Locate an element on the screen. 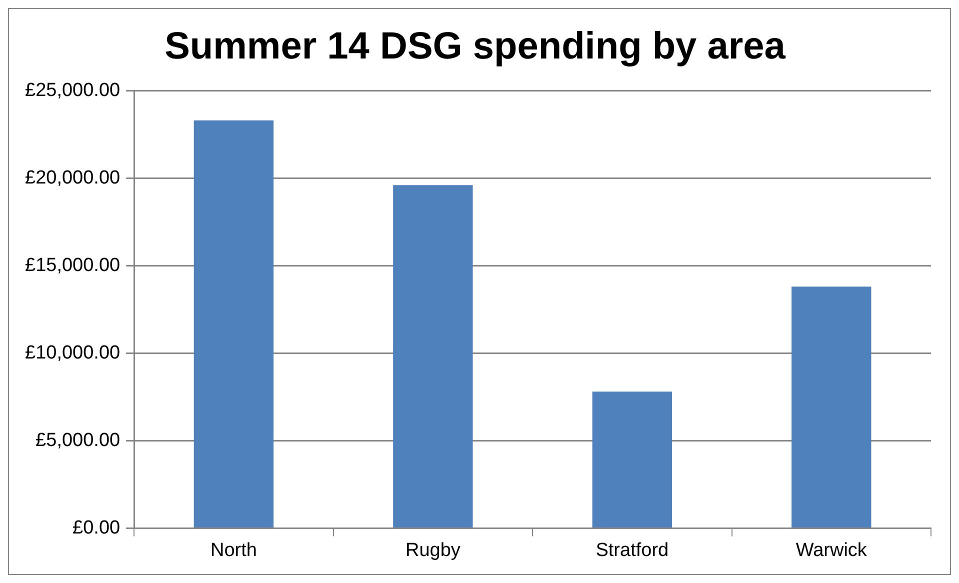 The height and width of the screenshot is (583, 959). y-tick-label: £10,000.00 is located at coordinates (72, 353).